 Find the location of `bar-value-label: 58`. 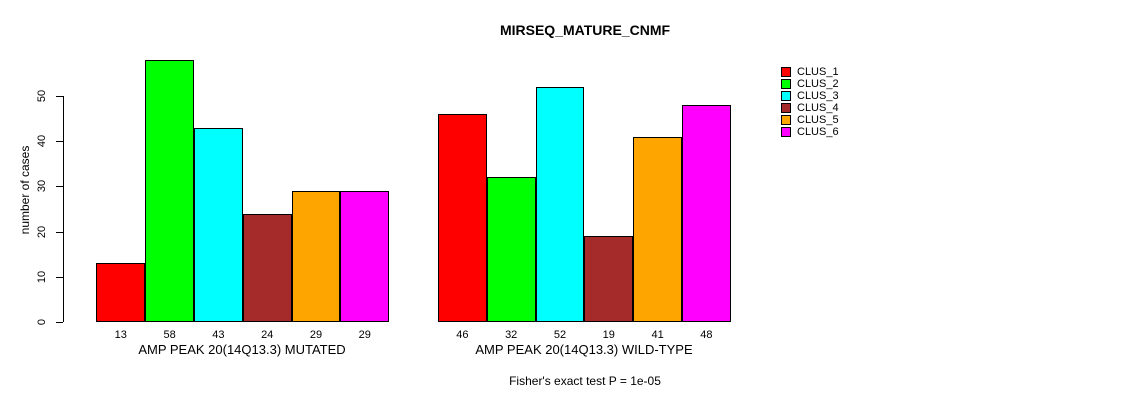

bar-value-label: 58 is located at coordinates (169, 335).